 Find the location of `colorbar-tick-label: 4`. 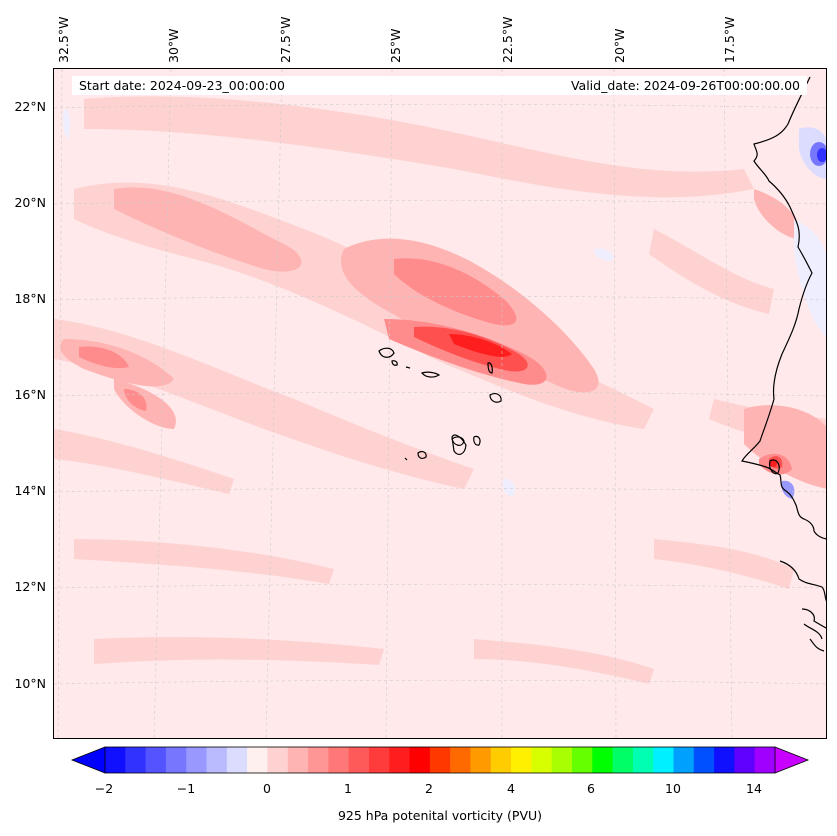

colorbar-tick-label: 4 is located at coordinates (511, 788).